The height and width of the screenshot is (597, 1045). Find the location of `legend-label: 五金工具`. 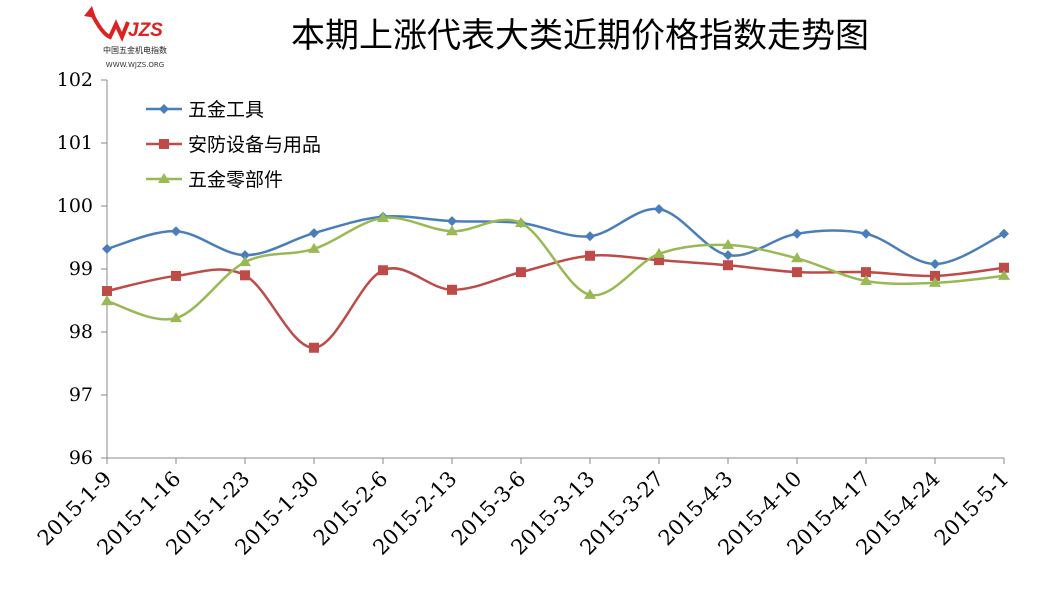

legend-label: 五金工具 is located at coordinates (226, 110).